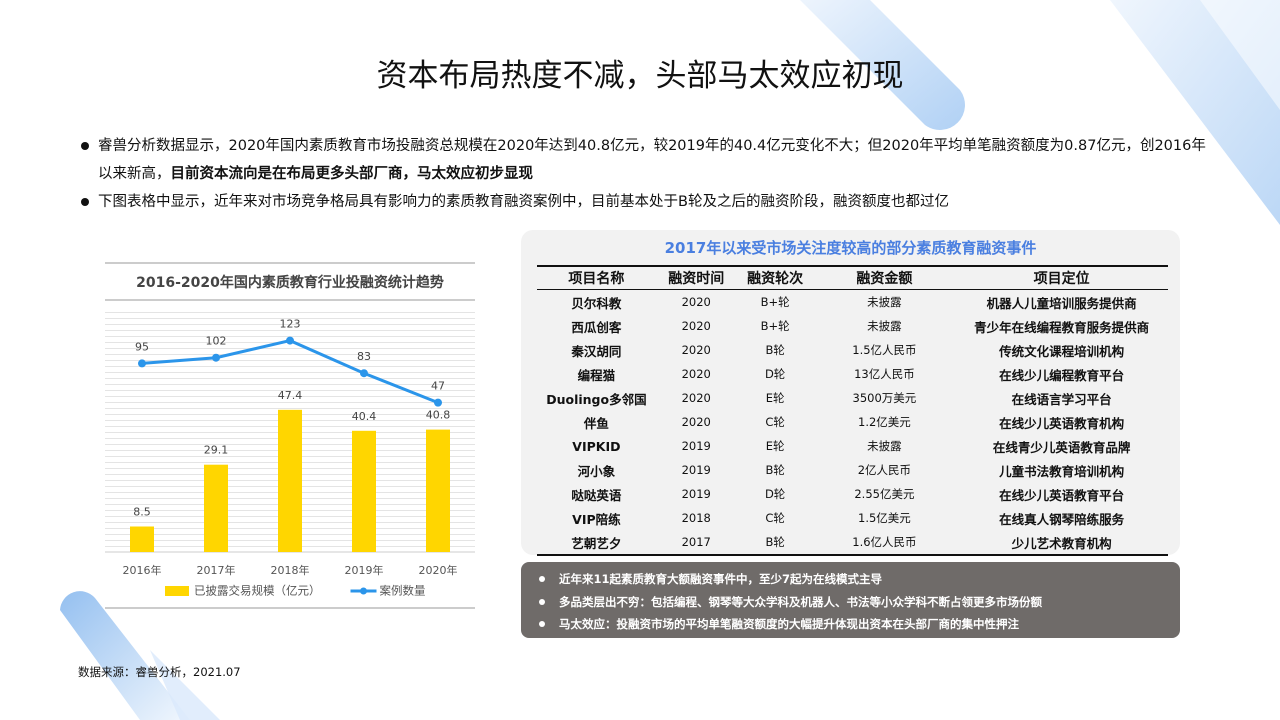  What do you see at coordinates (852, 374) in the screenshot?
I see `table-row: 编程猫 2020 D轮 13亿人民币 在线少儿编程教育平台` at bounding box center [852, 374].